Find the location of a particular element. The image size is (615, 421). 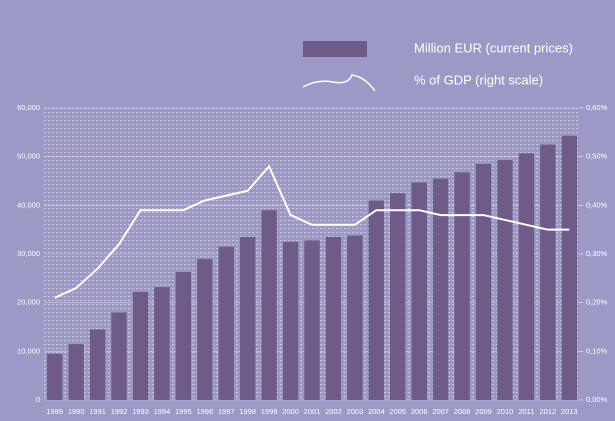

x-tick-label: 1989 is located at coordinates (54, 411).